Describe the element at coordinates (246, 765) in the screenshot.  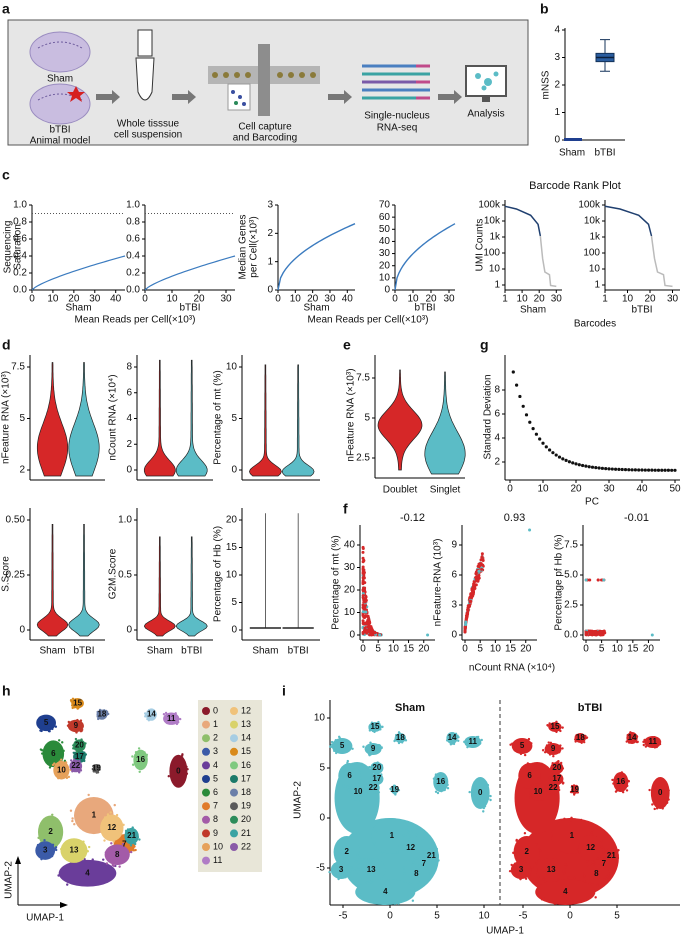
I see `legend-label: 16` at that location.